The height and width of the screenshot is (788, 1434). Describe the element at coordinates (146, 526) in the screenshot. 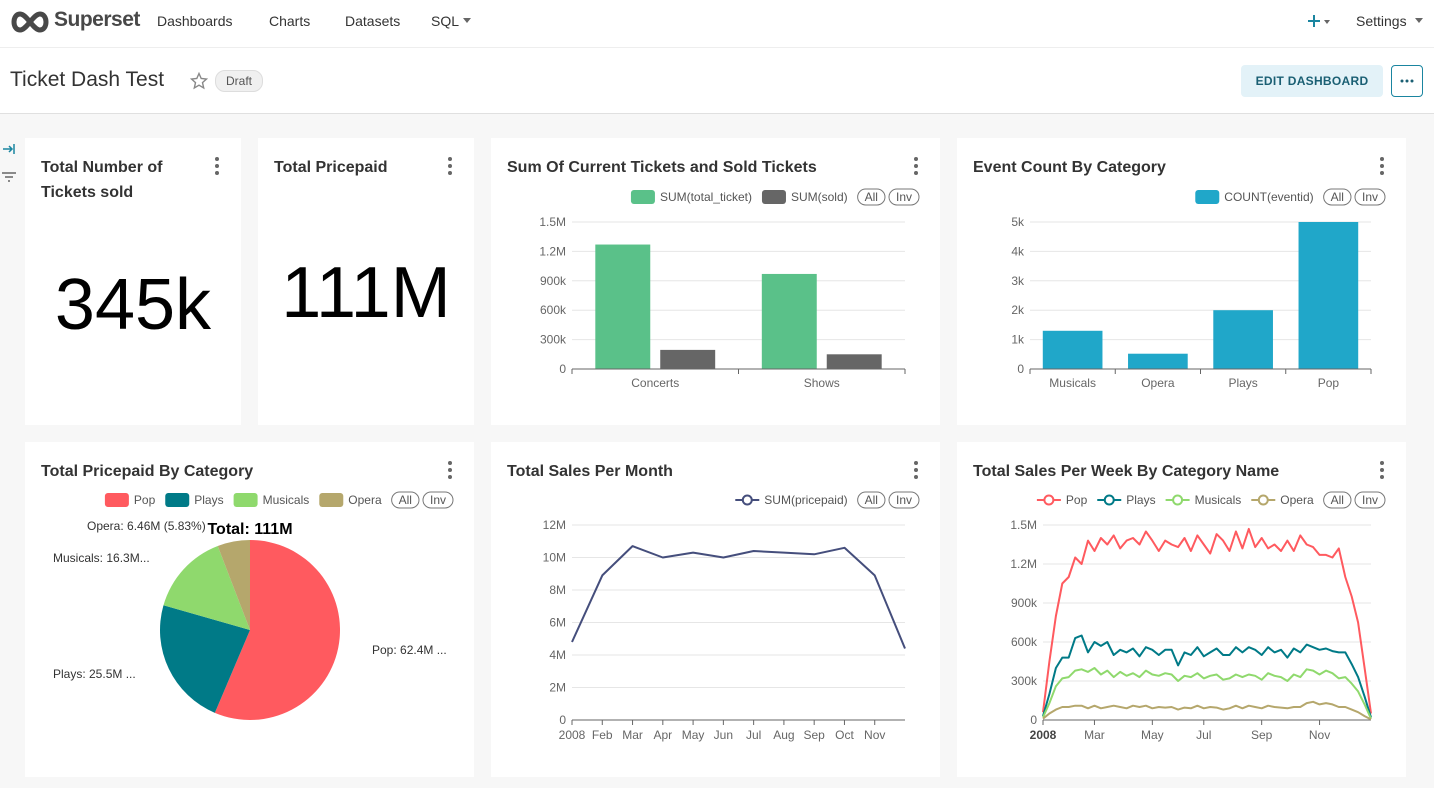

I see `slice-label: Opera: 6.46M (5.83%)` at that location.